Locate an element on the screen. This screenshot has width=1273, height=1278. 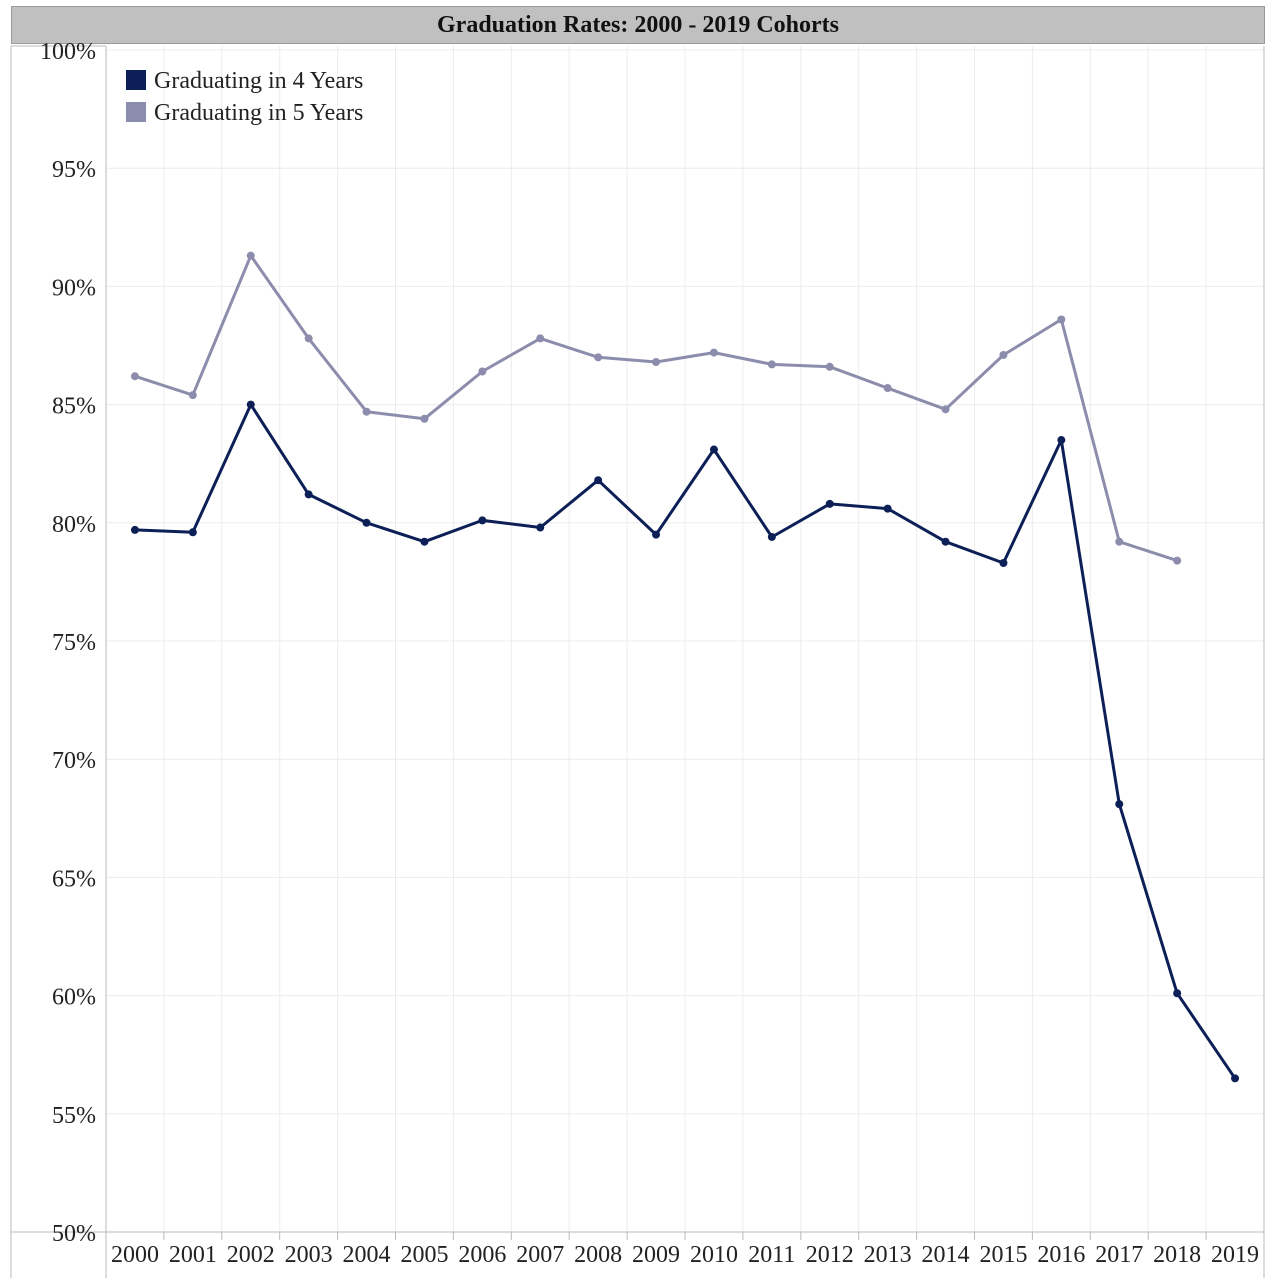
y-tick-label: 80% is located at coordinates (74, 525).